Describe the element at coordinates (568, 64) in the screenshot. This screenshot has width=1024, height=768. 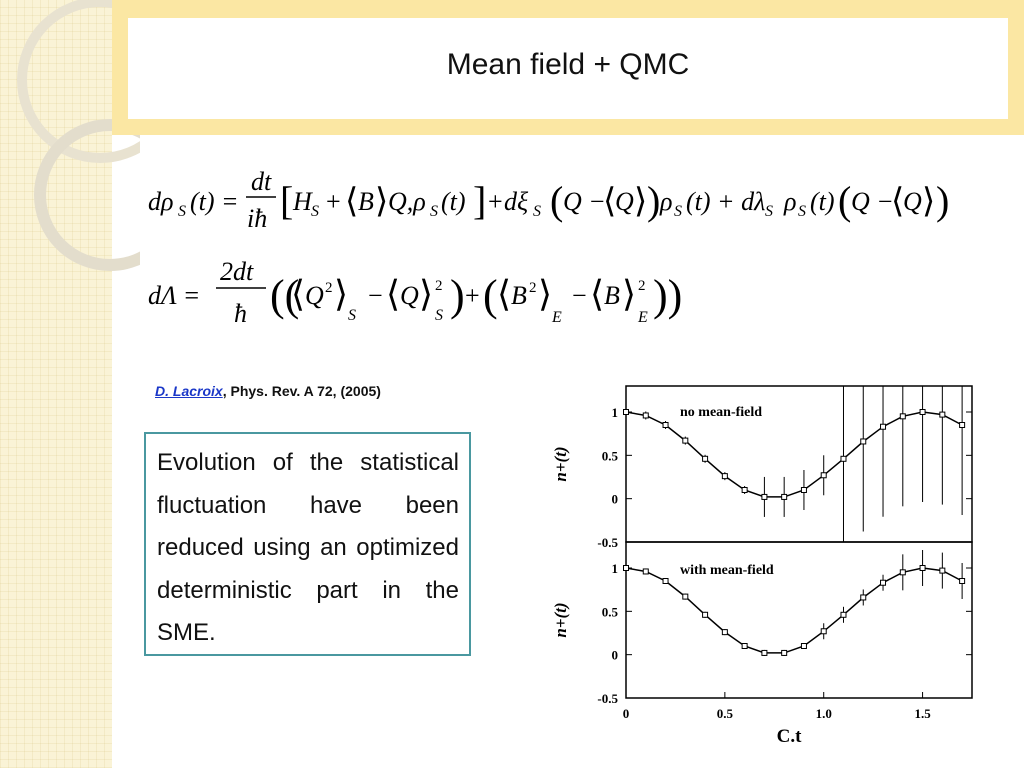
I see `slide-title: Mean field + QMC` at that location.